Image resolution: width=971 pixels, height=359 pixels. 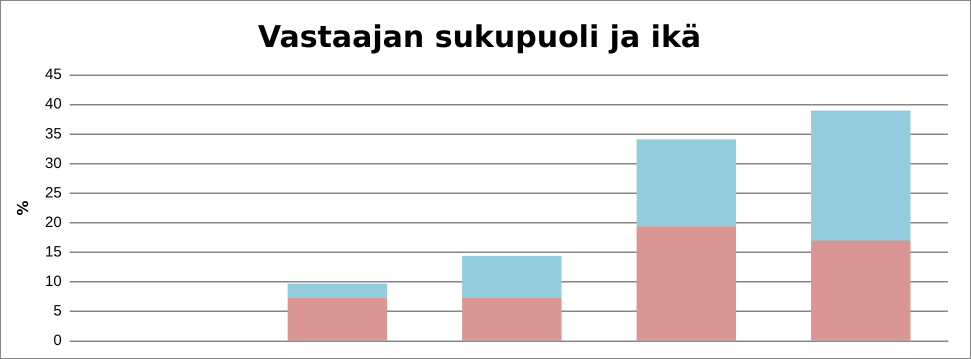 I want to click on y-tick-label: 15, so click(x=53, y=251).